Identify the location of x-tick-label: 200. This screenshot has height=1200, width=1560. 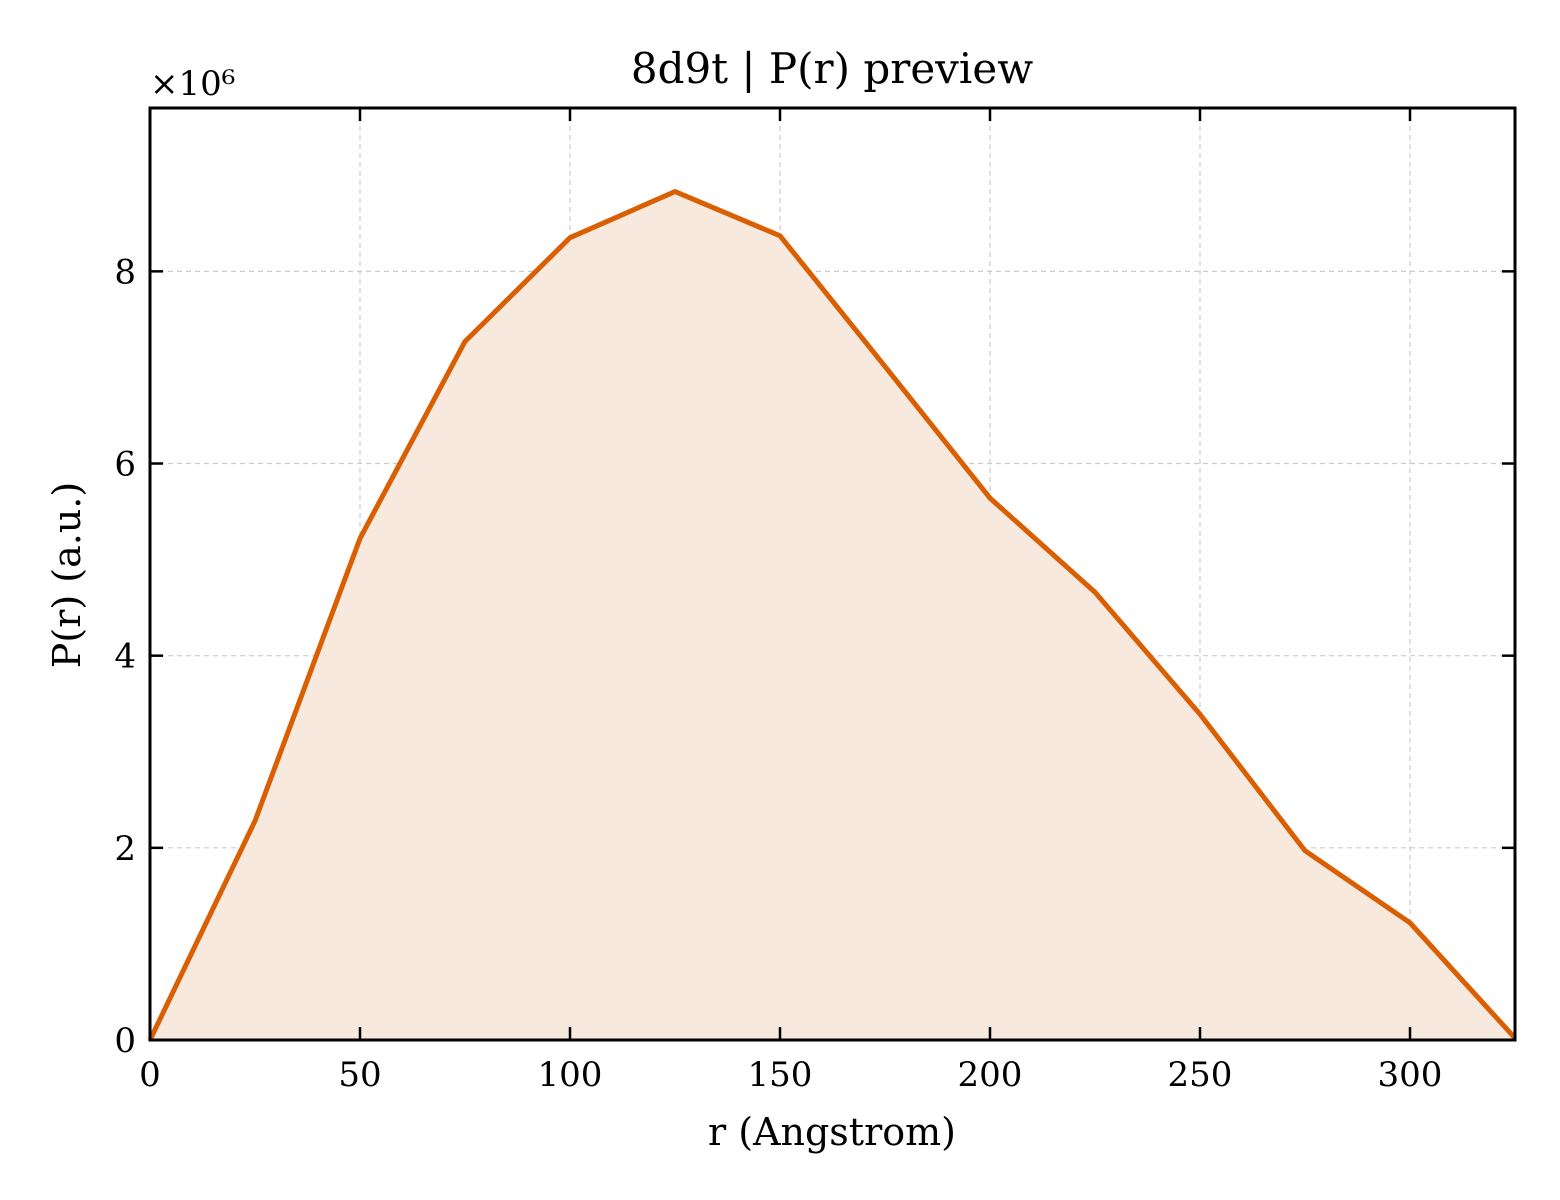
(990, 1075).